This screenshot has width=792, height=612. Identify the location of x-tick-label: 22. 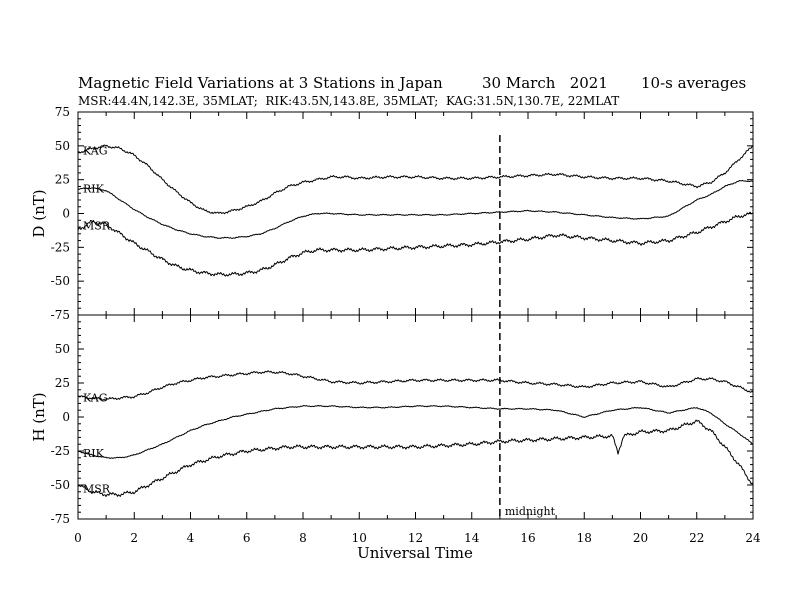
(696, 538).